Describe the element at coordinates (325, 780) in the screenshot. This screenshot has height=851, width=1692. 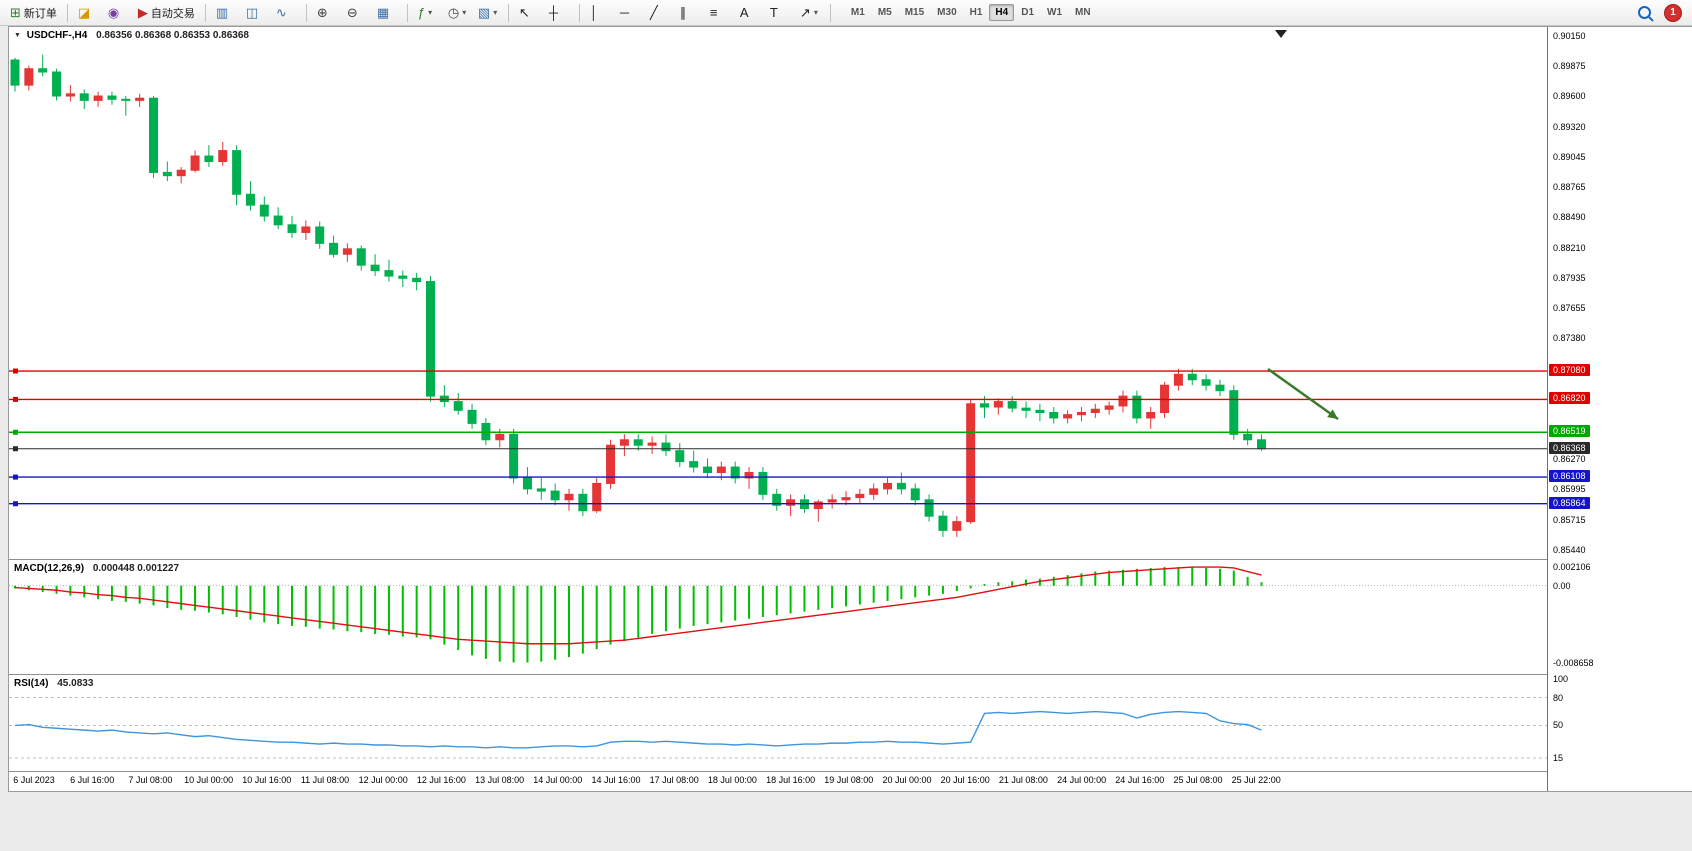
I see `time-axis-label: 11 Jul 08:00` at that location.